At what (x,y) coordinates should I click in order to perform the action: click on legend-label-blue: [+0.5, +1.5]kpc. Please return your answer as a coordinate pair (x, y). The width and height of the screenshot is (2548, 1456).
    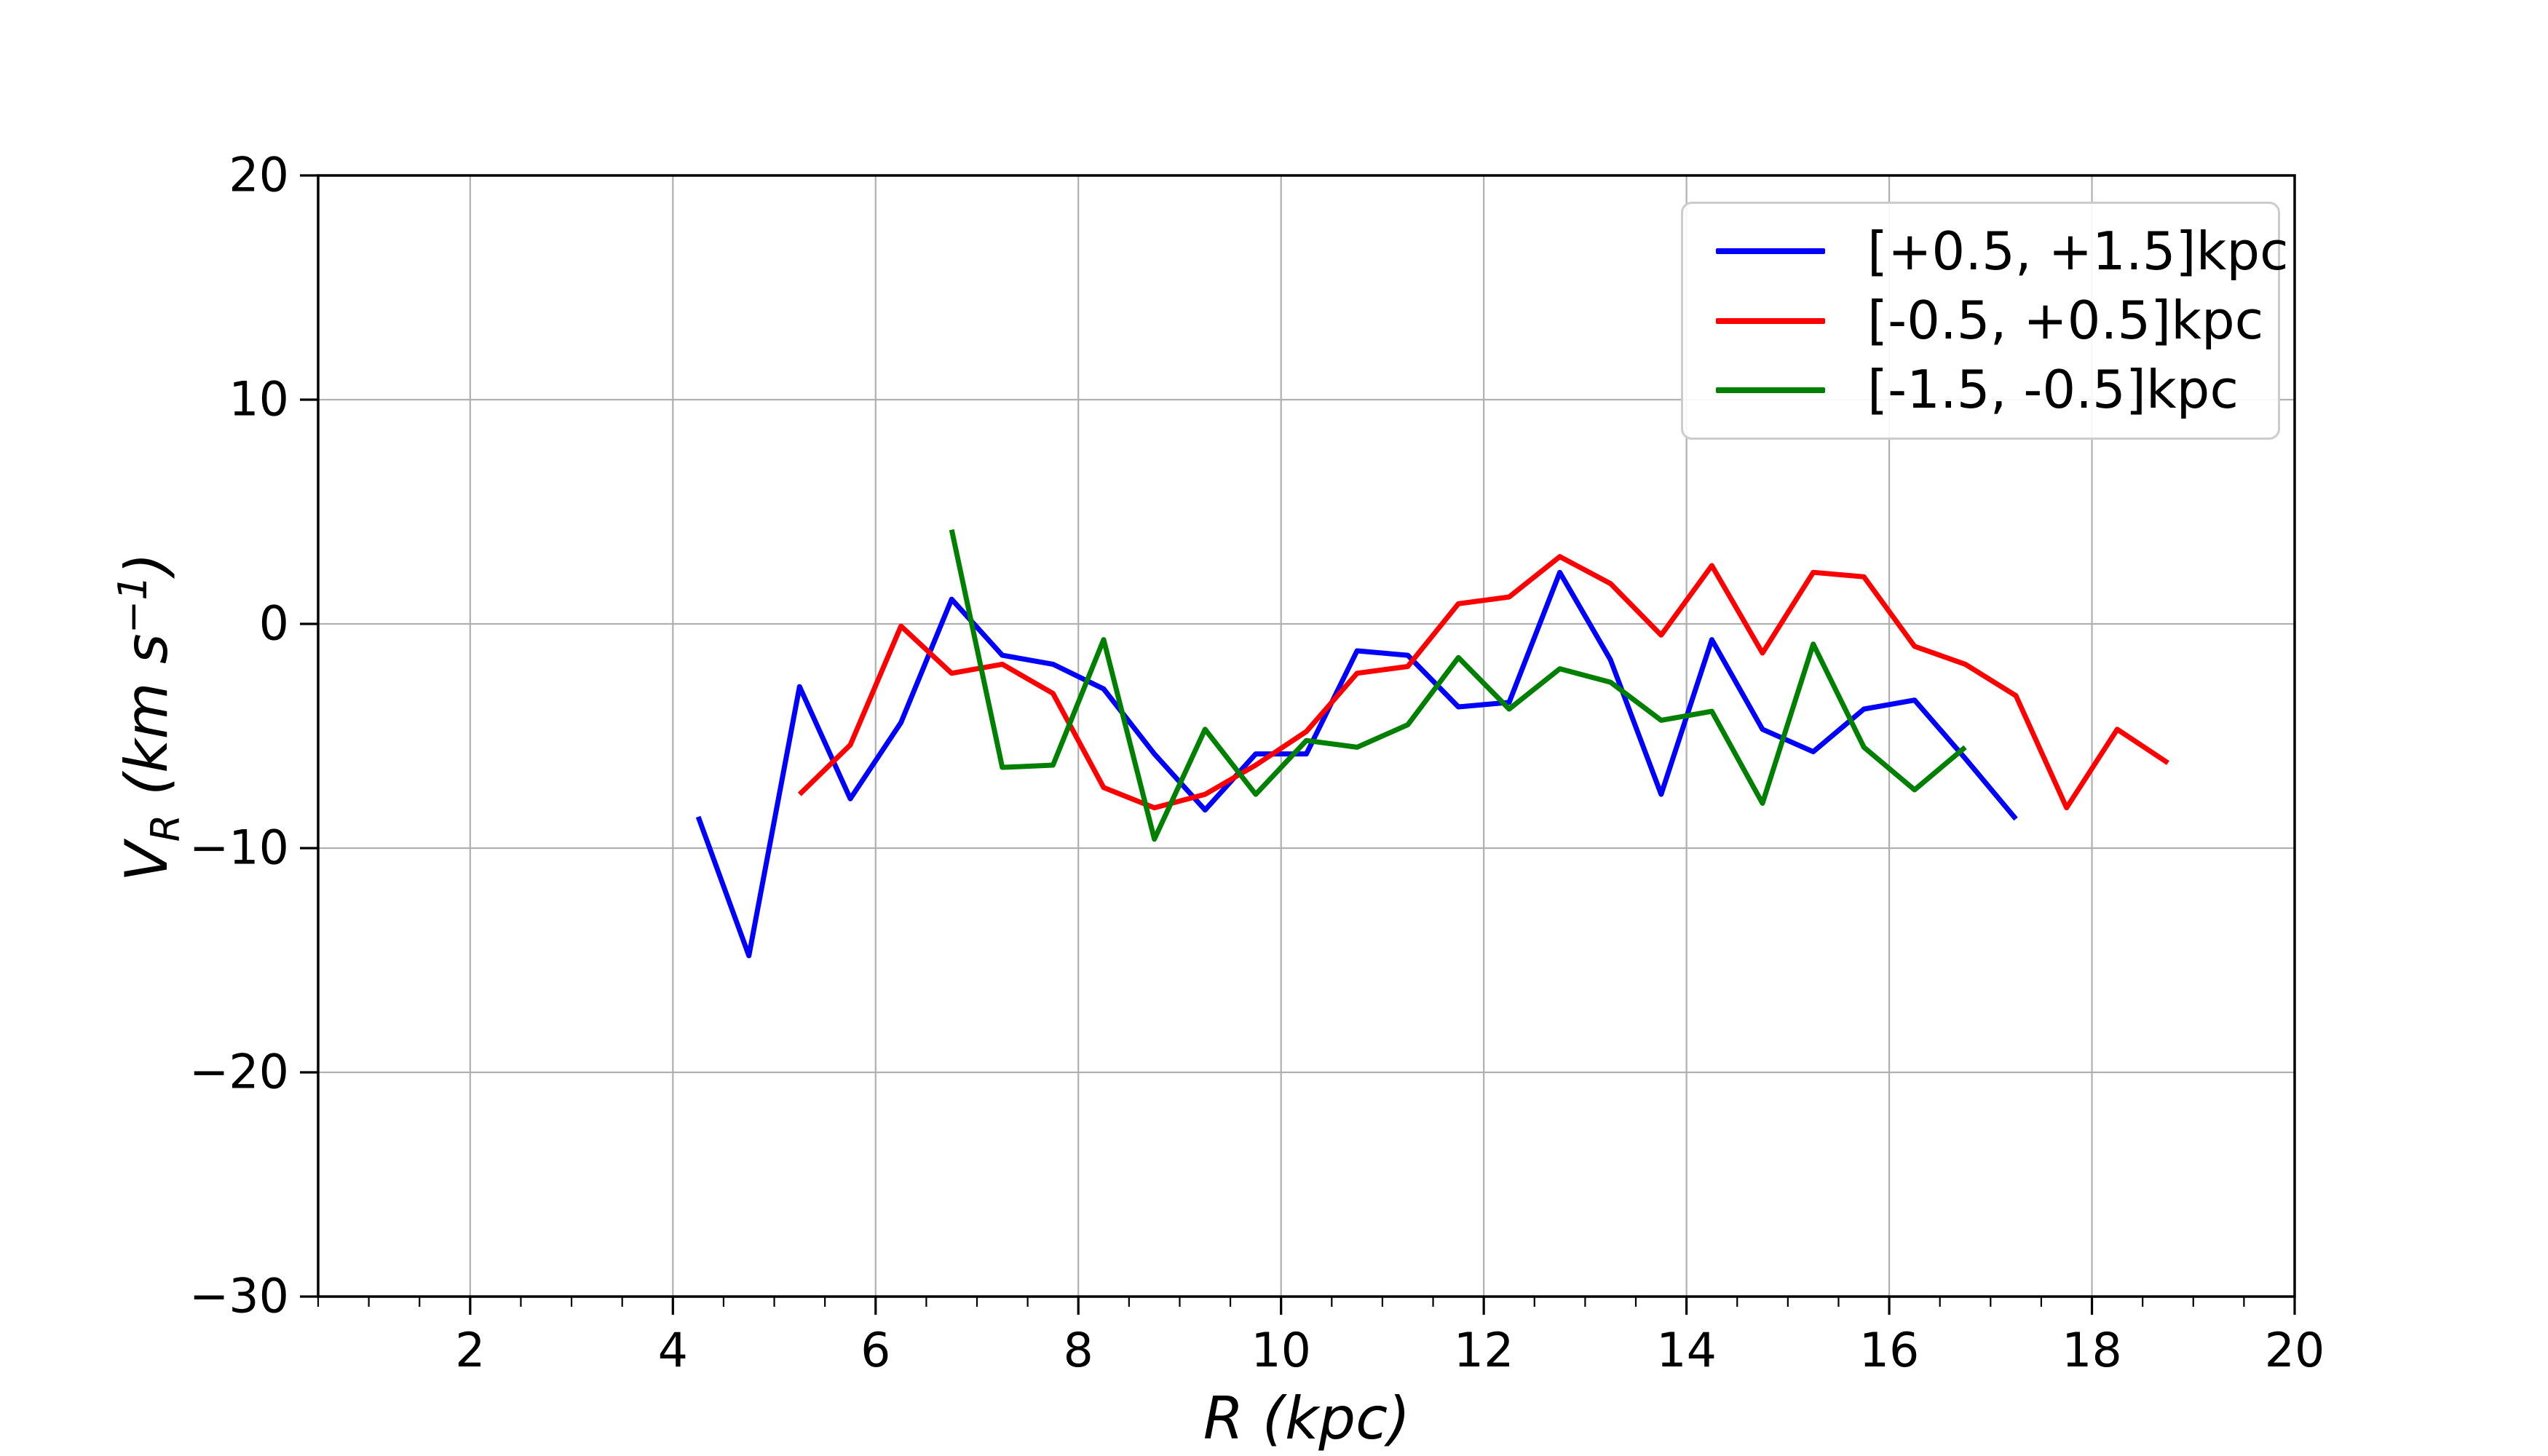
    Looking at the image, I should click on (2078, 251).